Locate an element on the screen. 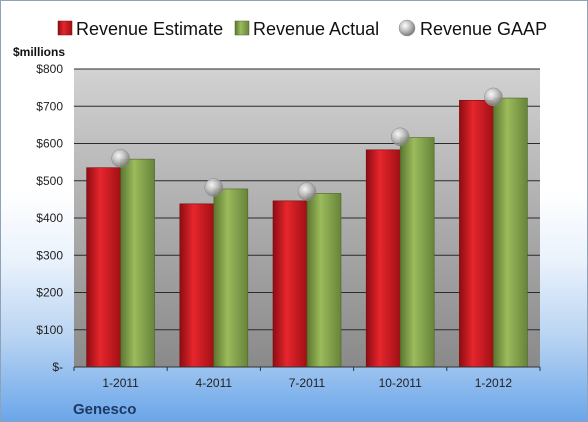 The width and height of the screenshot is (588, 422). legend-marker-gaap is located at coordinates (407, 28).